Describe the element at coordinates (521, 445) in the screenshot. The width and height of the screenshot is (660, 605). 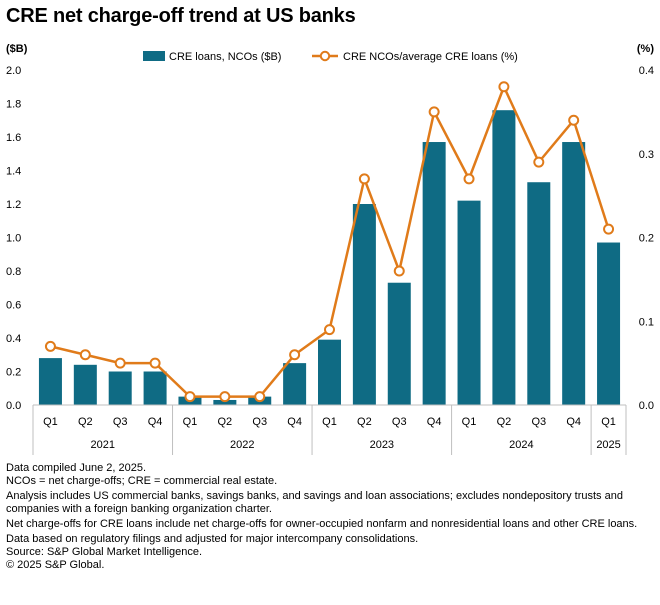
I see `year-label: 2024` at that location.